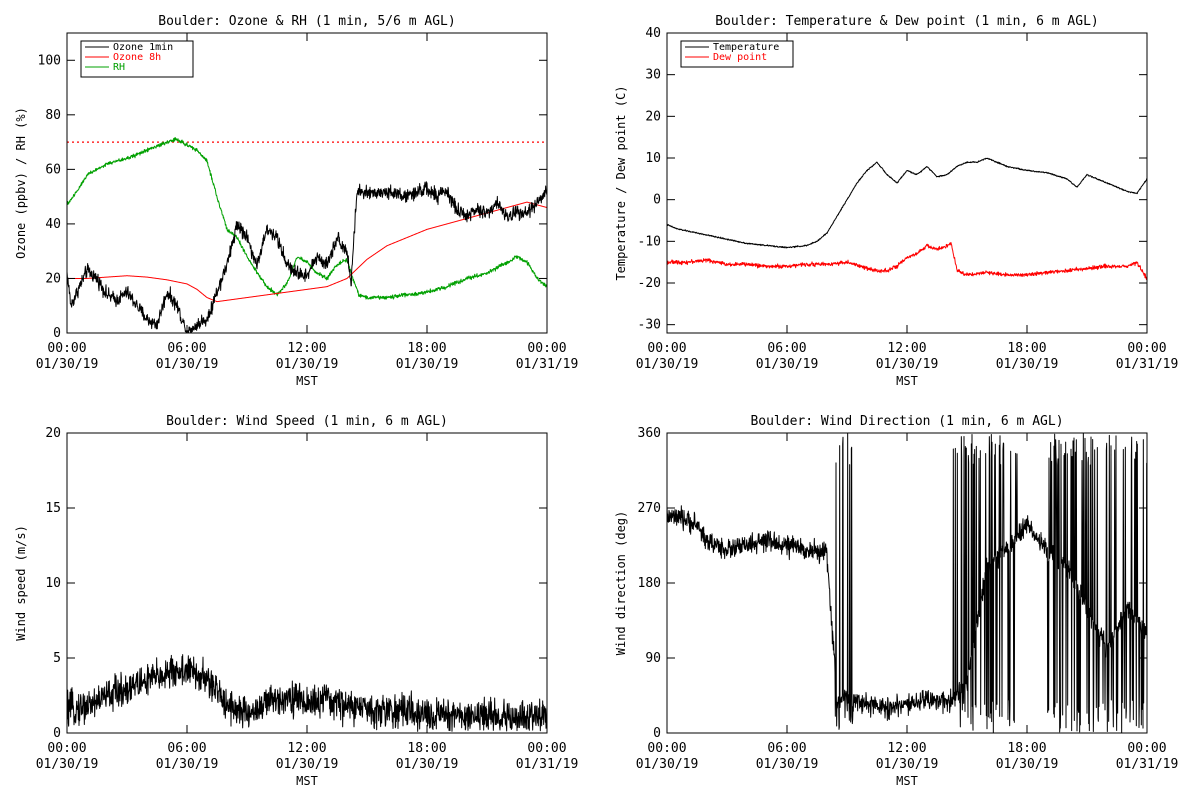 Image resolution: width=1200 pixels, height=800 pixels. Describe the element at coordinates (143, 47) in the screenshot. I see `legend-label: Ozone 1min` at that location.